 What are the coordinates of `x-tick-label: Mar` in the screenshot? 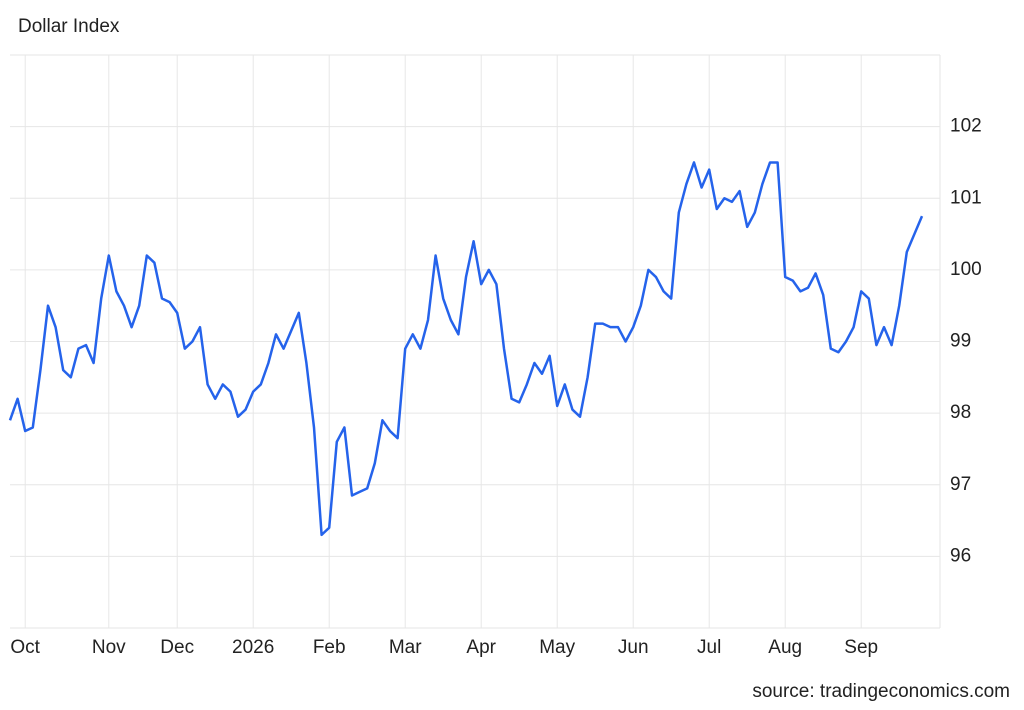 It's located at (405, 647).